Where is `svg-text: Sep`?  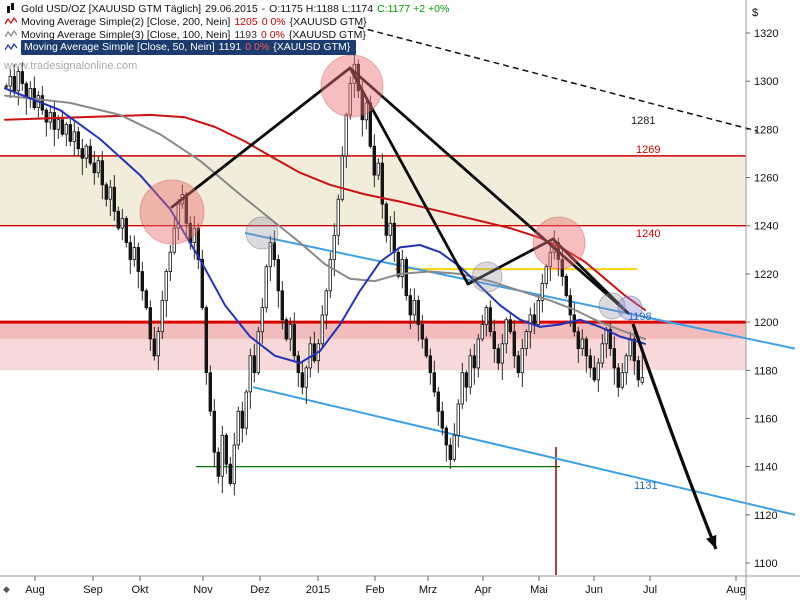 svg-text: Sep is located at coordinates (93, 590).